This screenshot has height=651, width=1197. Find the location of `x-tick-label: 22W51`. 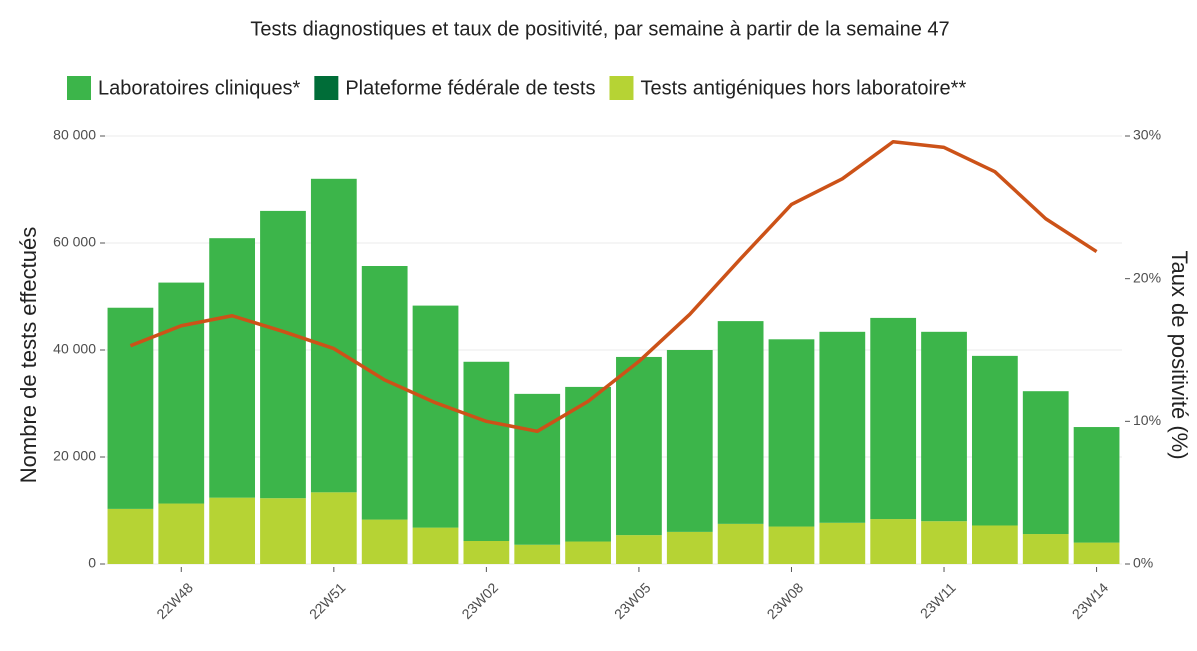

x-tick-label: 22W51 is located at coordinates (327, 600).